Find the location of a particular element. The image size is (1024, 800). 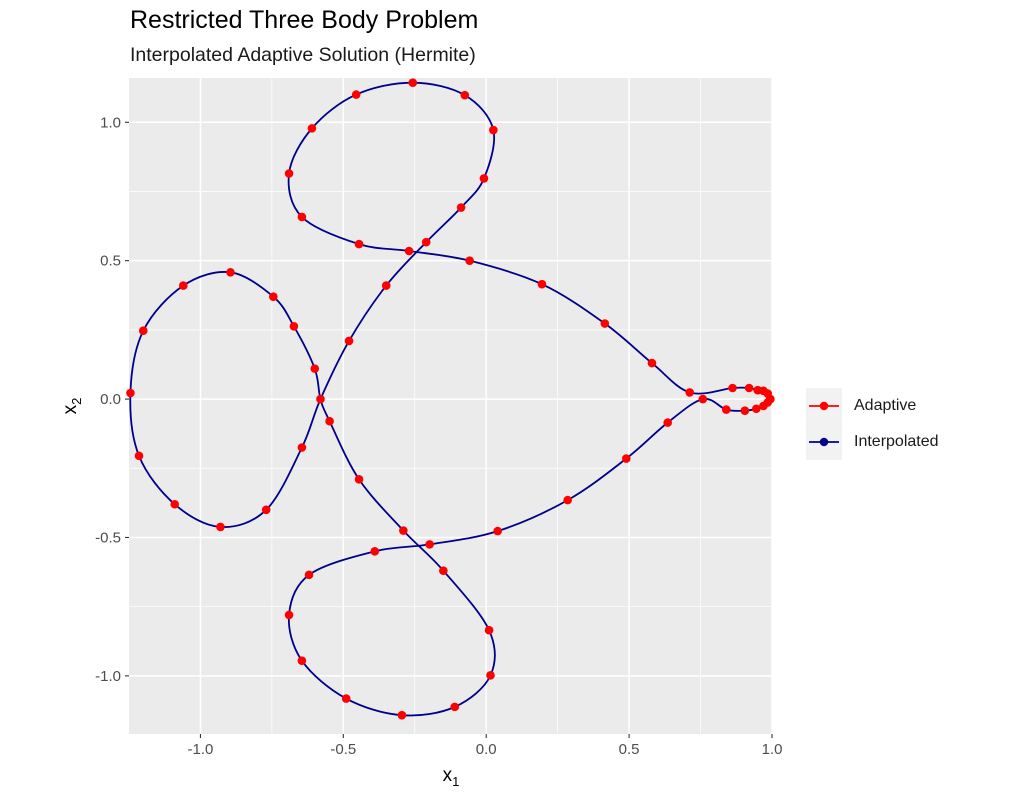

x-axis-title-sub: 1 is located at coordinates (455, 781).